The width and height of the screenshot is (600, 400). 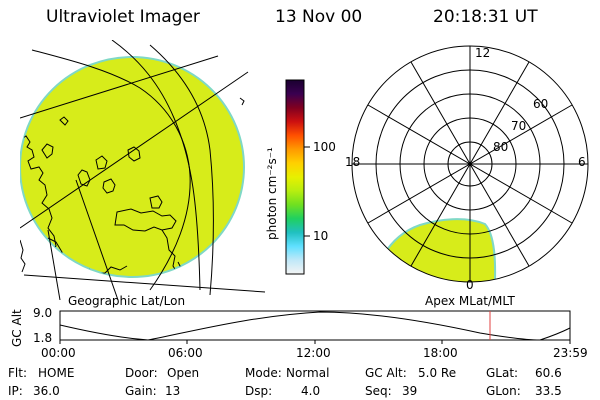 I want to click on geographic-caption: Geographic Lat/Lon, so click(x=127, y=301).